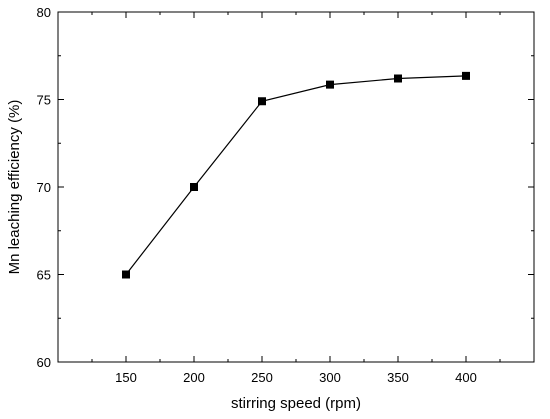 Image resolution: width=550 pixels, height=419 pixels. I want to click on y-tick-label: 75, so click(44, 100).